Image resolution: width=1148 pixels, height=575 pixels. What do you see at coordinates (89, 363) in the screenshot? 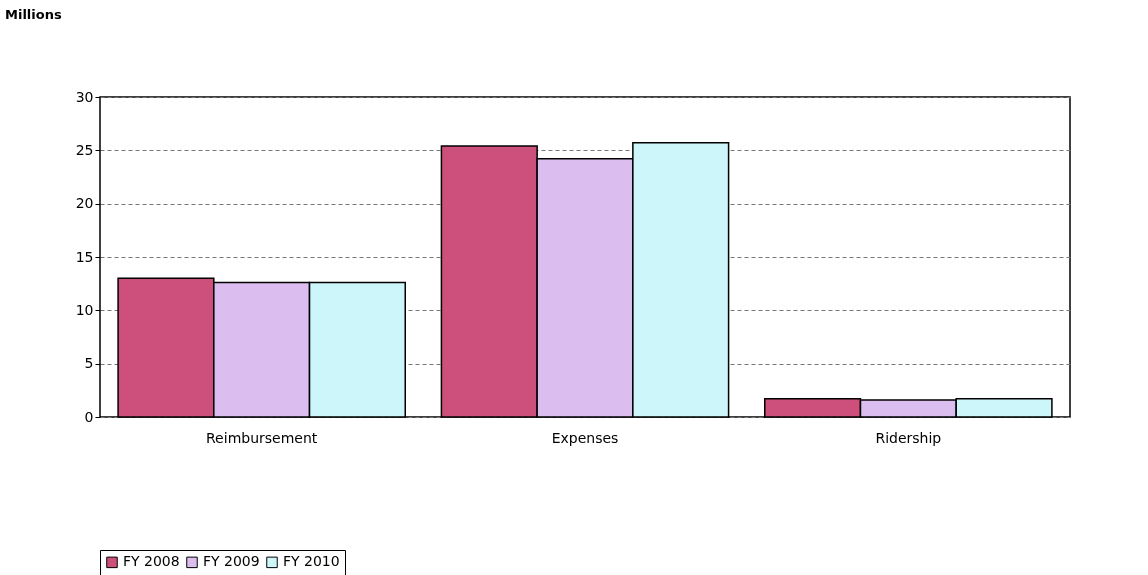
I see `y-tick-label: 5` at bounding box center [89, 363].